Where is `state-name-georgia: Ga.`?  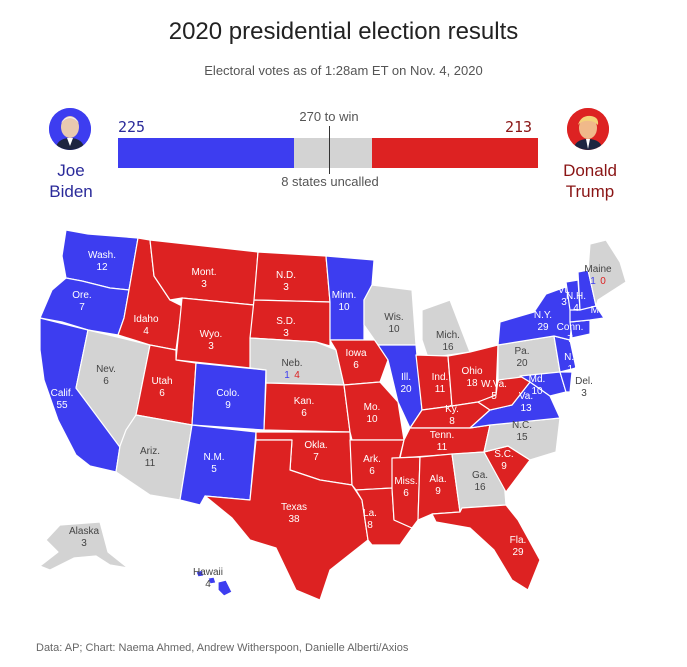 state-name-georgia: Ga. is located at coordinates (480, 475).